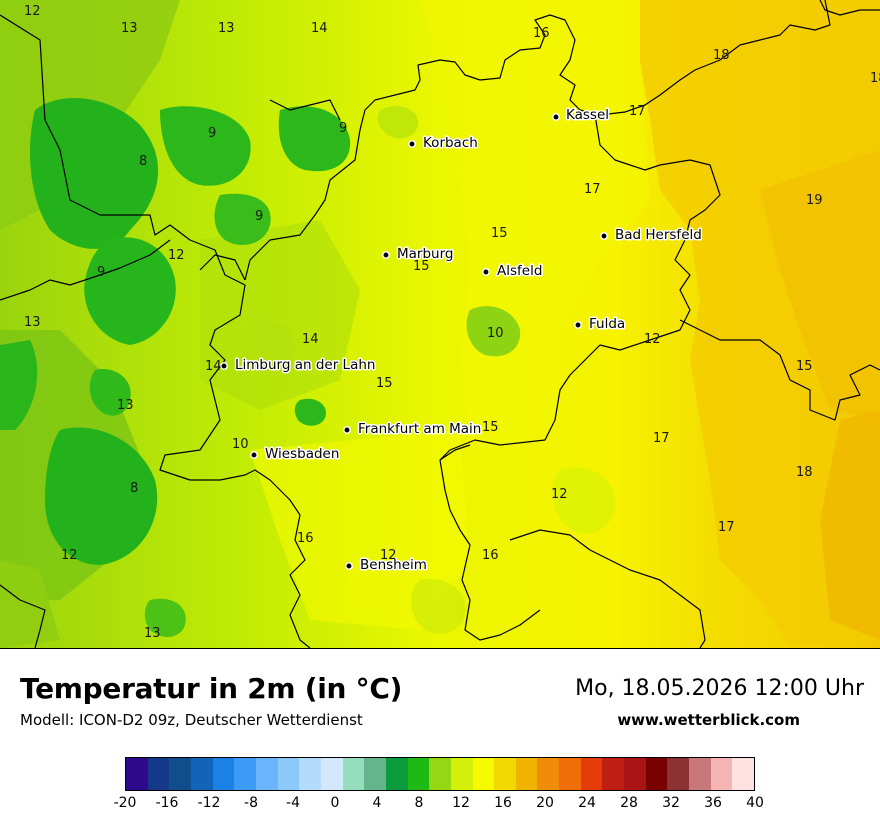 The width and height of the screenshot is (880, 830). Describe the element at coordinates (461, 803) in the screenshot. I see `color-scale-tick-label: 12` at that location.